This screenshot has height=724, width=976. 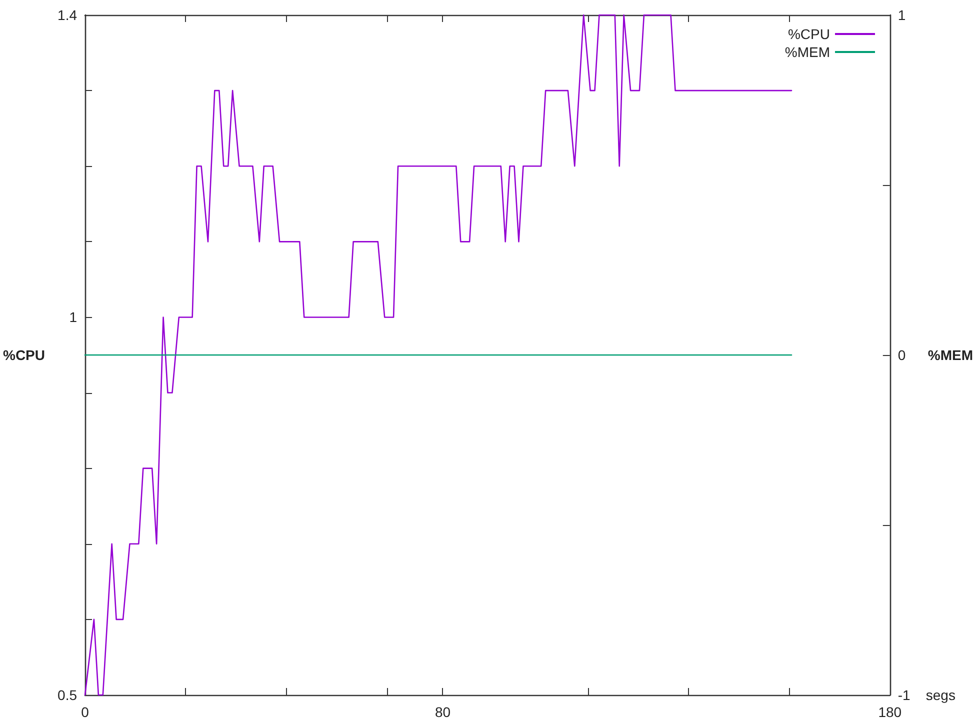 What do you see at coordinates (807, 52) in the screenshot?
I see `legend-label: %MEM` at bounding box center [807, 52].